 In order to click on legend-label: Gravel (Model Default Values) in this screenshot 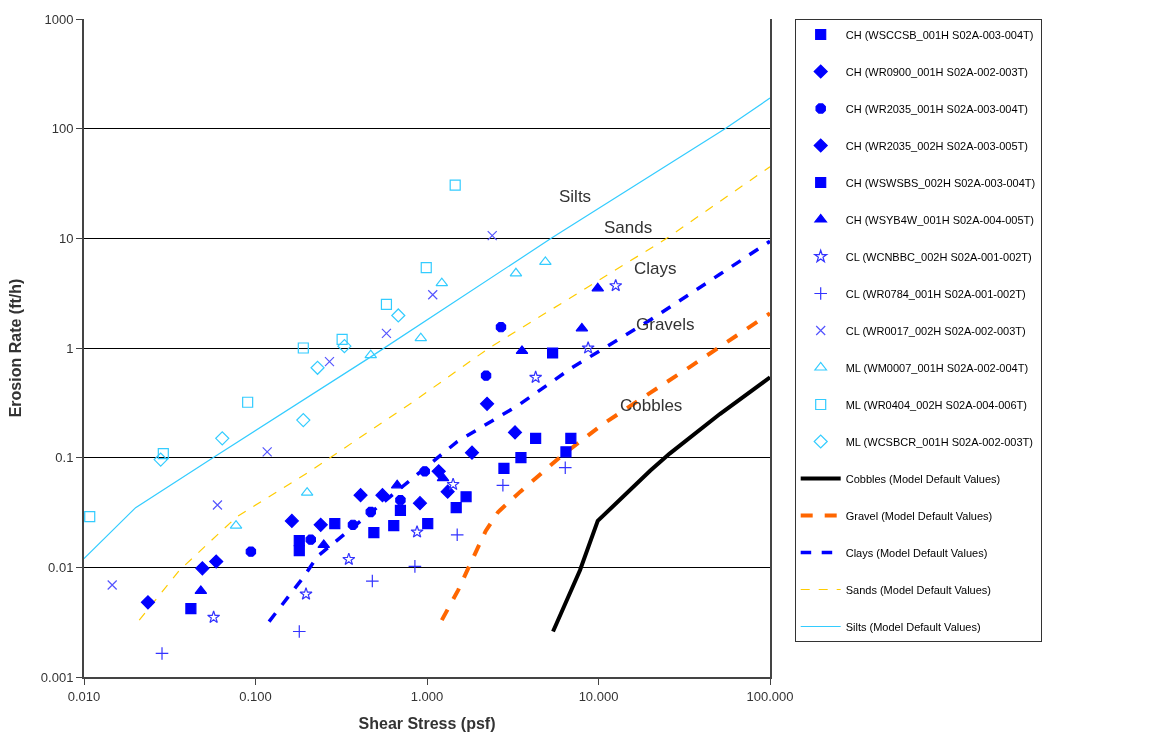, I will do `click(919, 515)`.